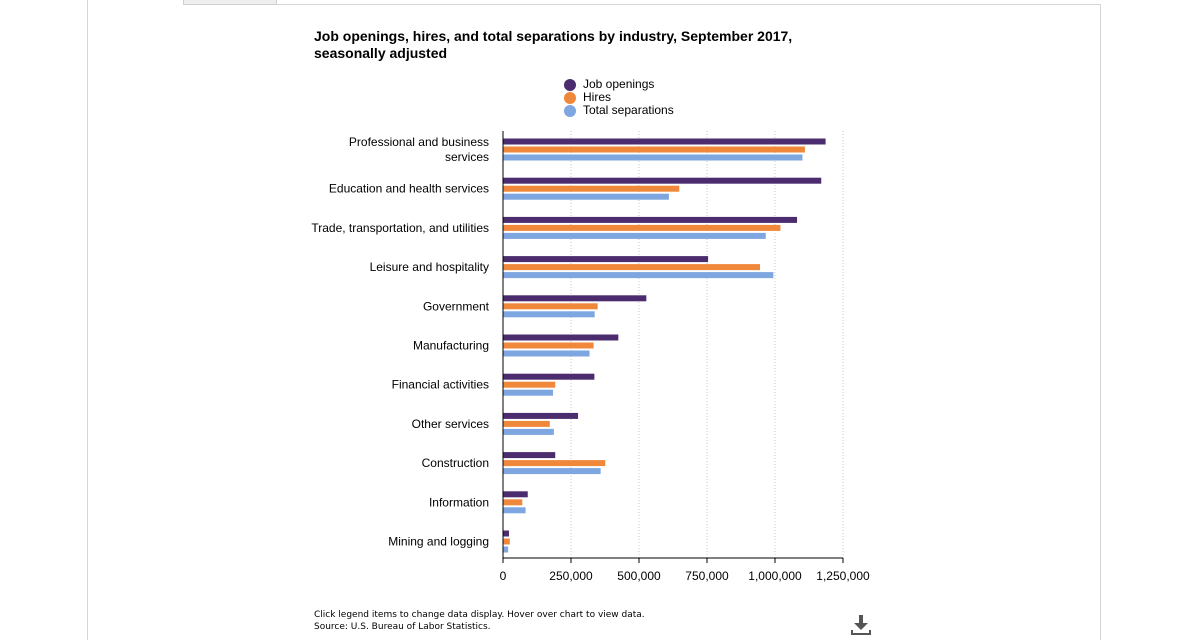 The image size is (1192, 640). I want to click on category-label-line: Mining and logging, so click(438, 542).